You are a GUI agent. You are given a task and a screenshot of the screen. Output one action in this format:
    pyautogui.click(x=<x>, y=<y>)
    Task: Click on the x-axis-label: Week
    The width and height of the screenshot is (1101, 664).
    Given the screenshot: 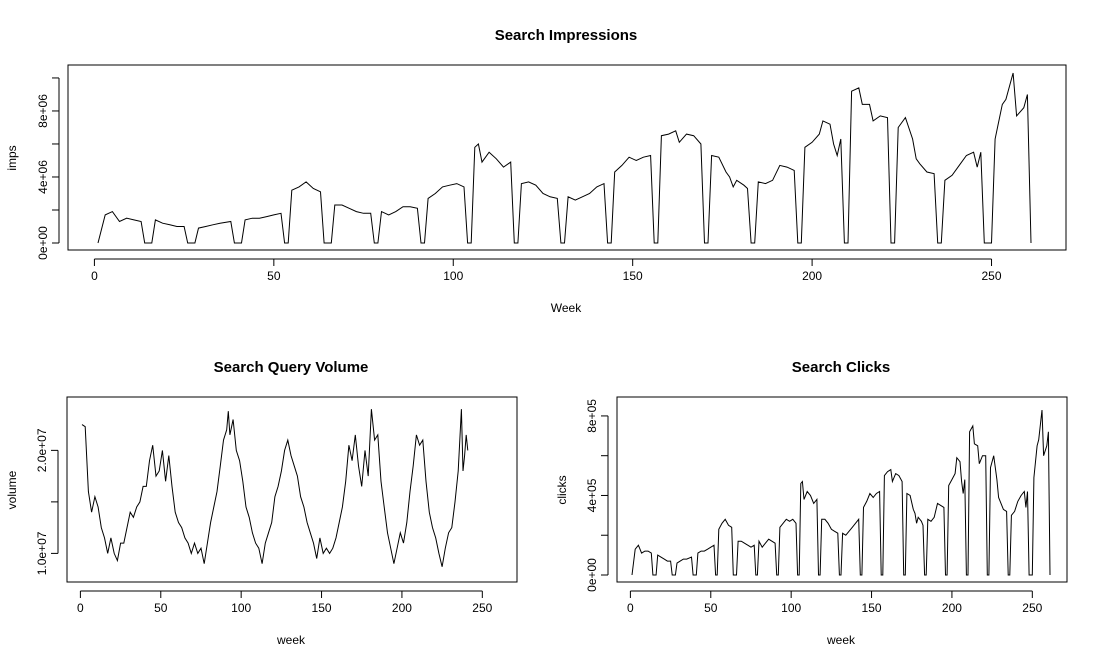 What is the action you would take?
    pyautogui.click(x=566, y=308)
    